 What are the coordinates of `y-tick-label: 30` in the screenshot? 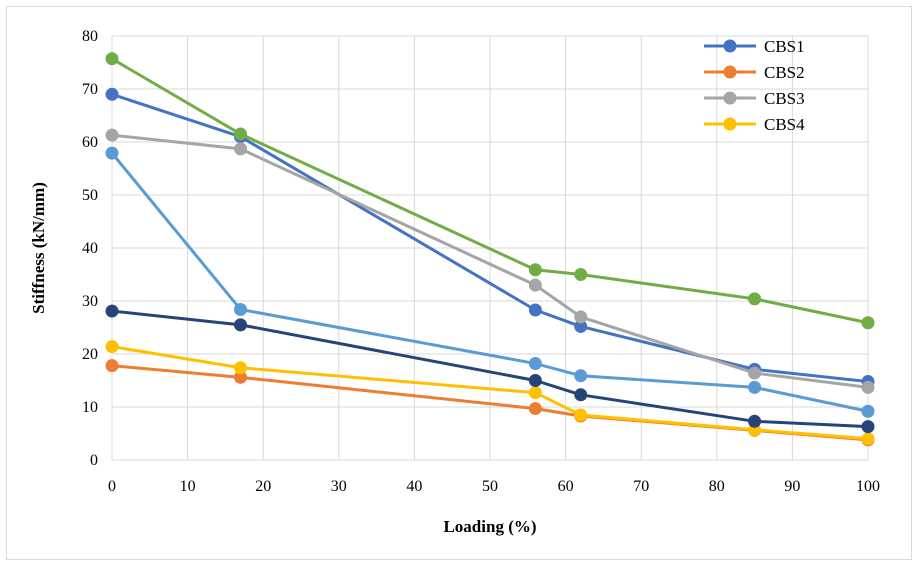 It's located at (90, 301).